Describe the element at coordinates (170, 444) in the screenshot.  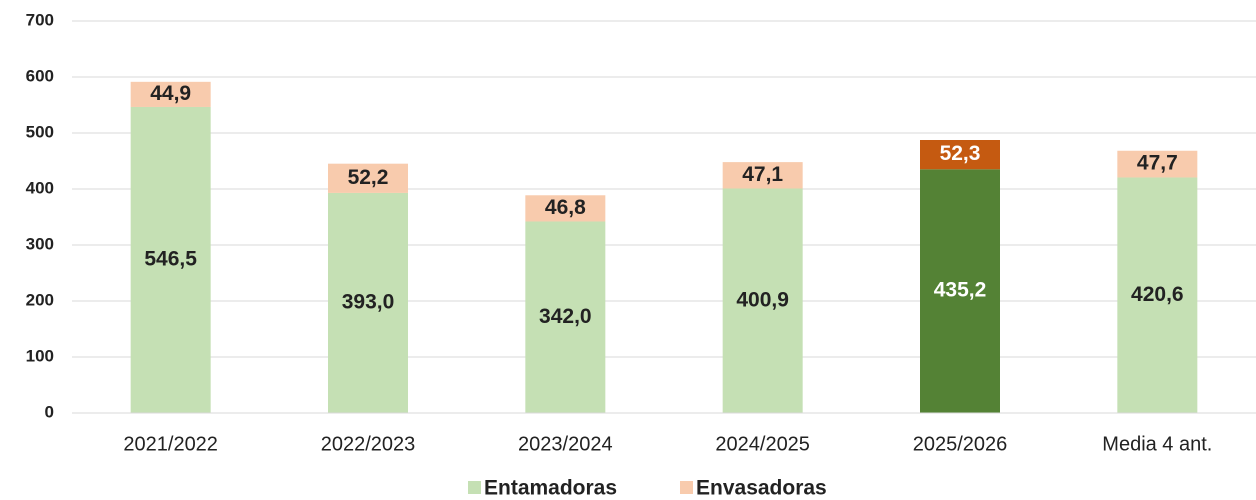
I see `x-tick-label: 2021/2022` at that location.